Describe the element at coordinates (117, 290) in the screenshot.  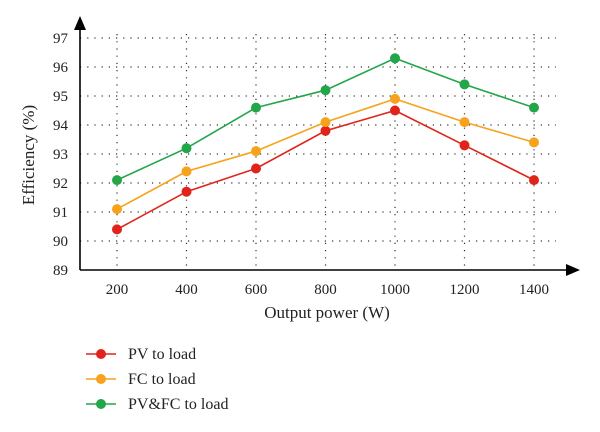
I see `x-tick-label: 200` at that location.